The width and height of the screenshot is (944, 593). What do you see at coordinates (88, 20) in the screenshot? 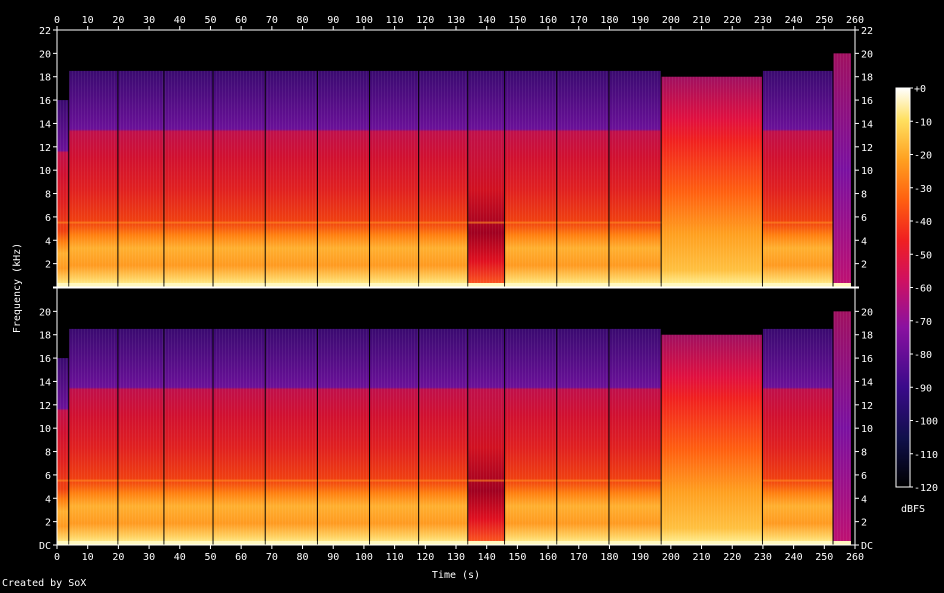
I see `x-tick-label-top: 10` at bounding box center [88, 20].